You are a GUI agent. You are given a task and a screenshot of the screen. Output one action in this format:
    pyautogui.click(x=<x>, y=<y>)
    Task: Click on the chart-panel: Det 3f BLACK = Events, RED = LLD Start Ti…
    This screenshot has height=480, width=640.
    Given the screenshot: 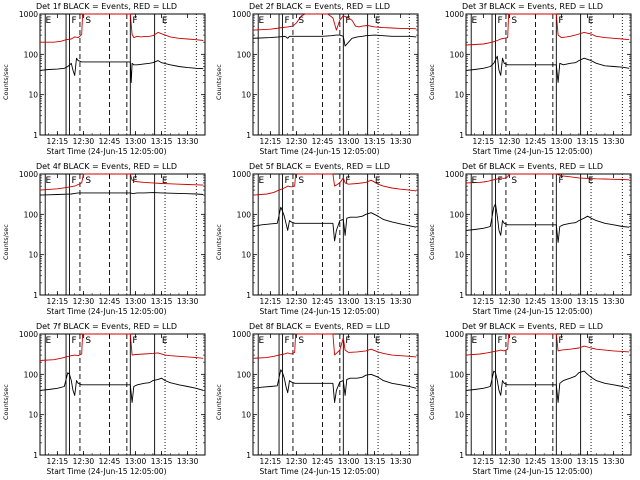 What is the action you would take?
    pyautogui.click(x=532, y=80)
    